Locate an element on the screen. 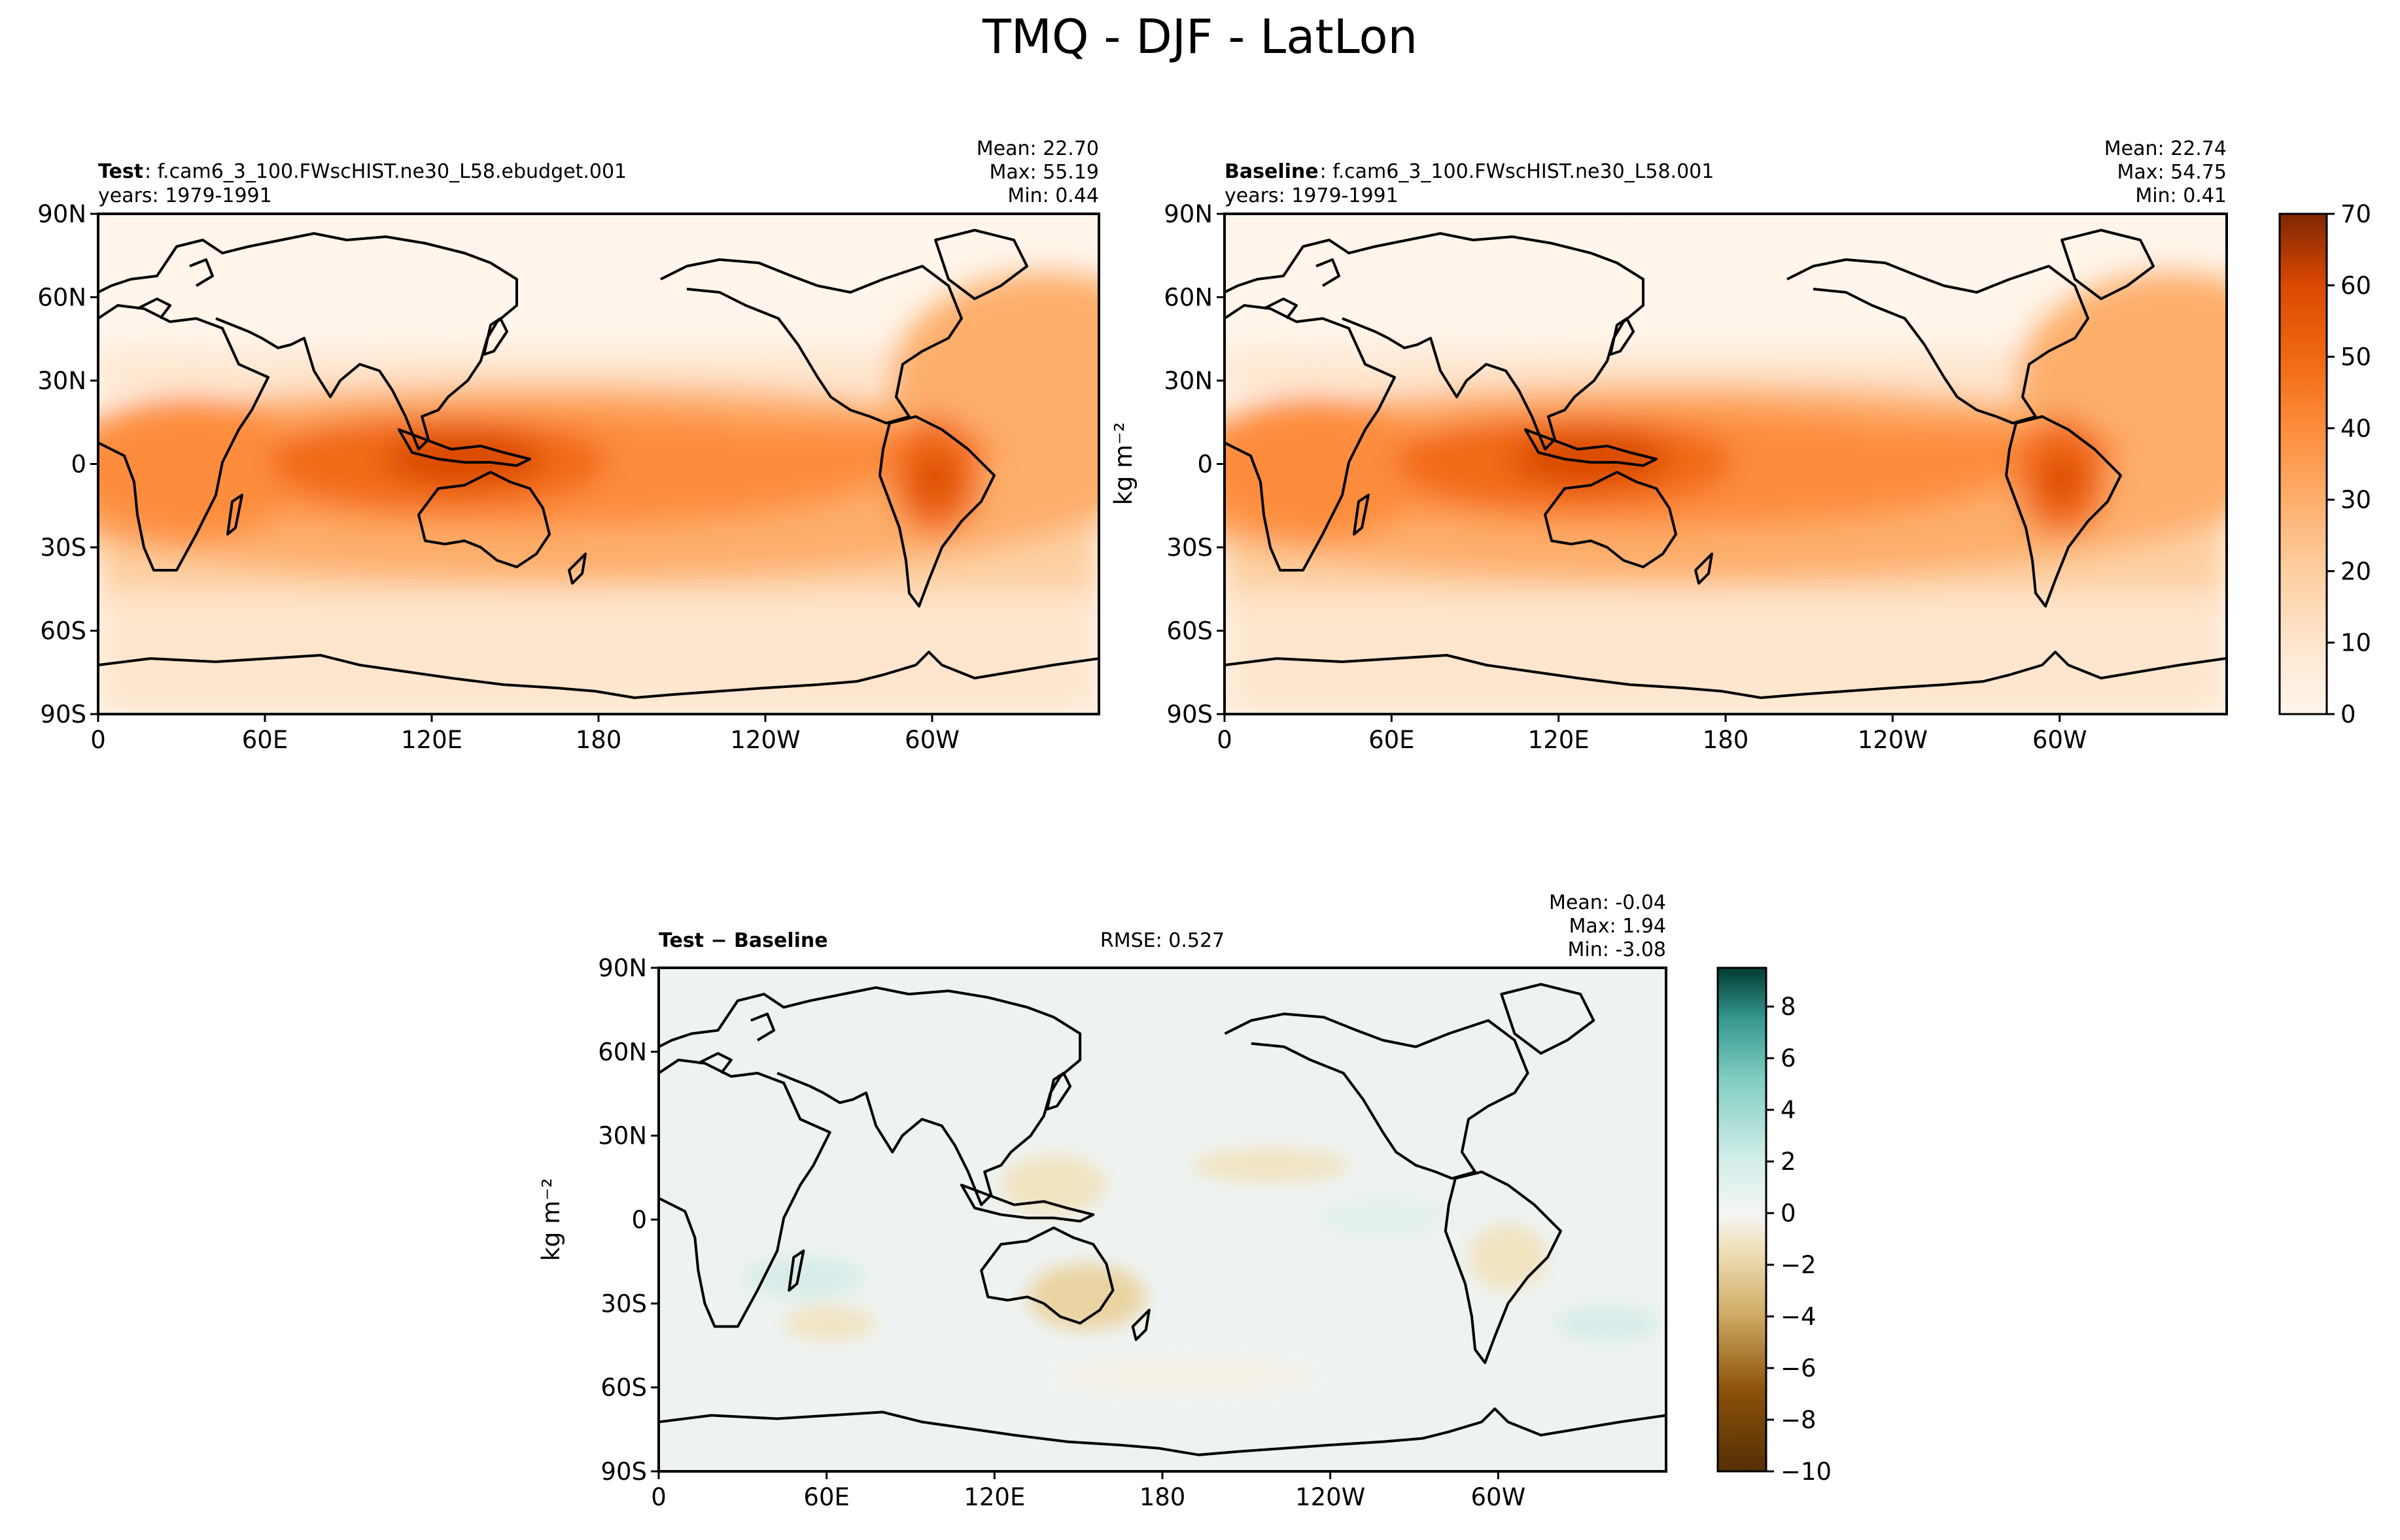  panel-baseline is located at coordinates (1726, 464).